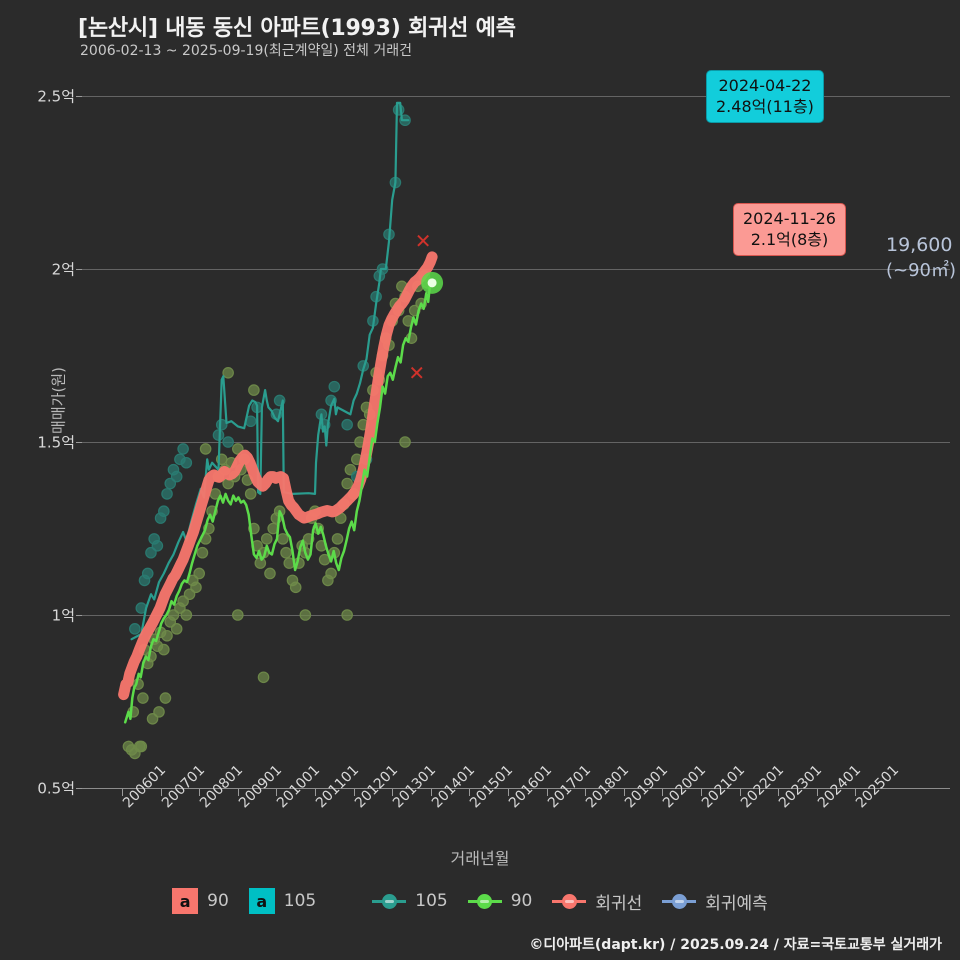  I want to click on y-axis-tick: 1억, so click(63, 615).